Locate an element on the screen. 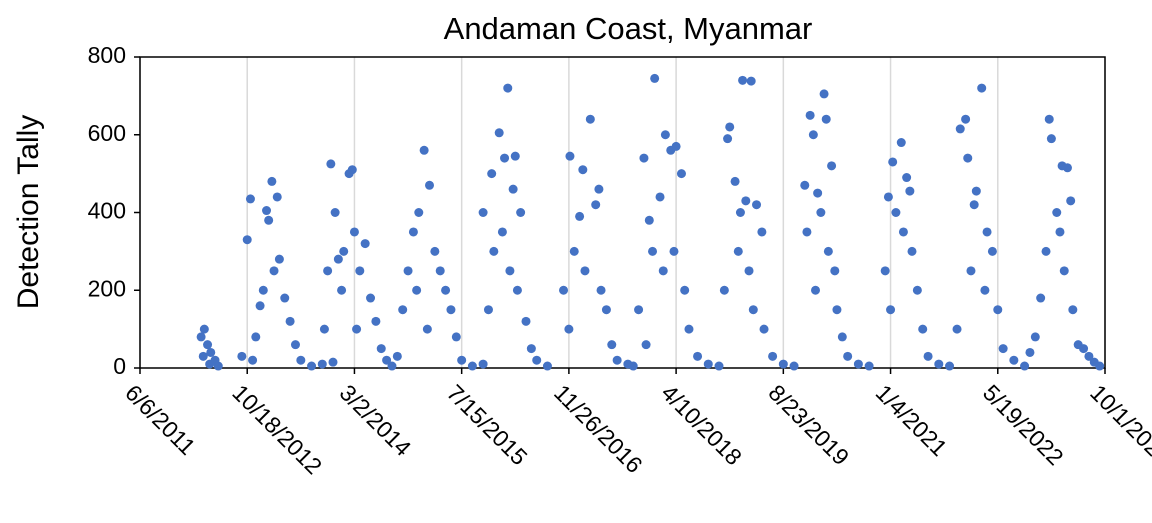  x-tick-label: 8/23/2019 is located at coordinates (808, 424).